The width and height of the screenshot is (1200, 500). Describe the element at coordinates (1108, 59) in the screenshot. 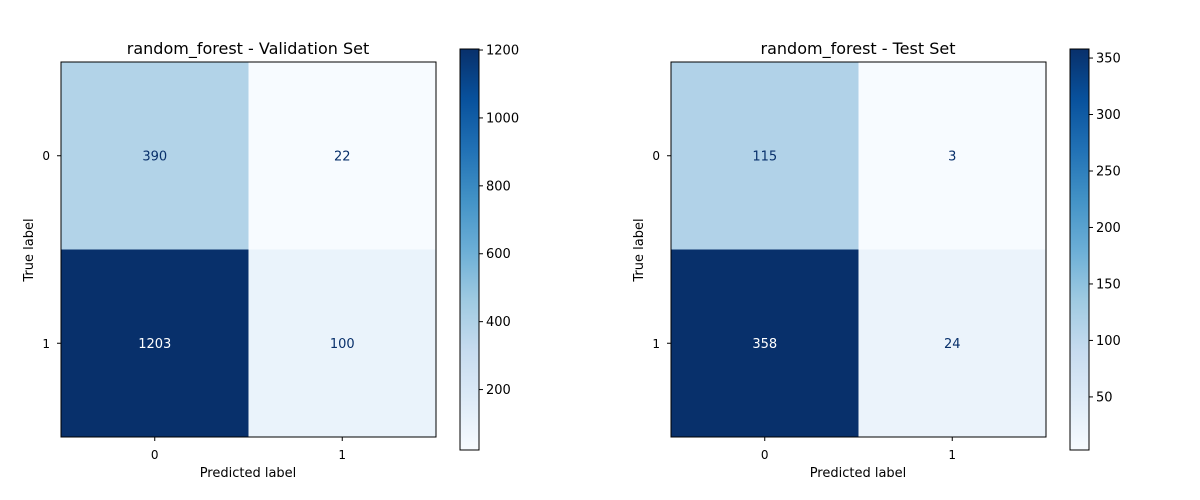

I see `test-colorbar-tick-label: 350` at that location.